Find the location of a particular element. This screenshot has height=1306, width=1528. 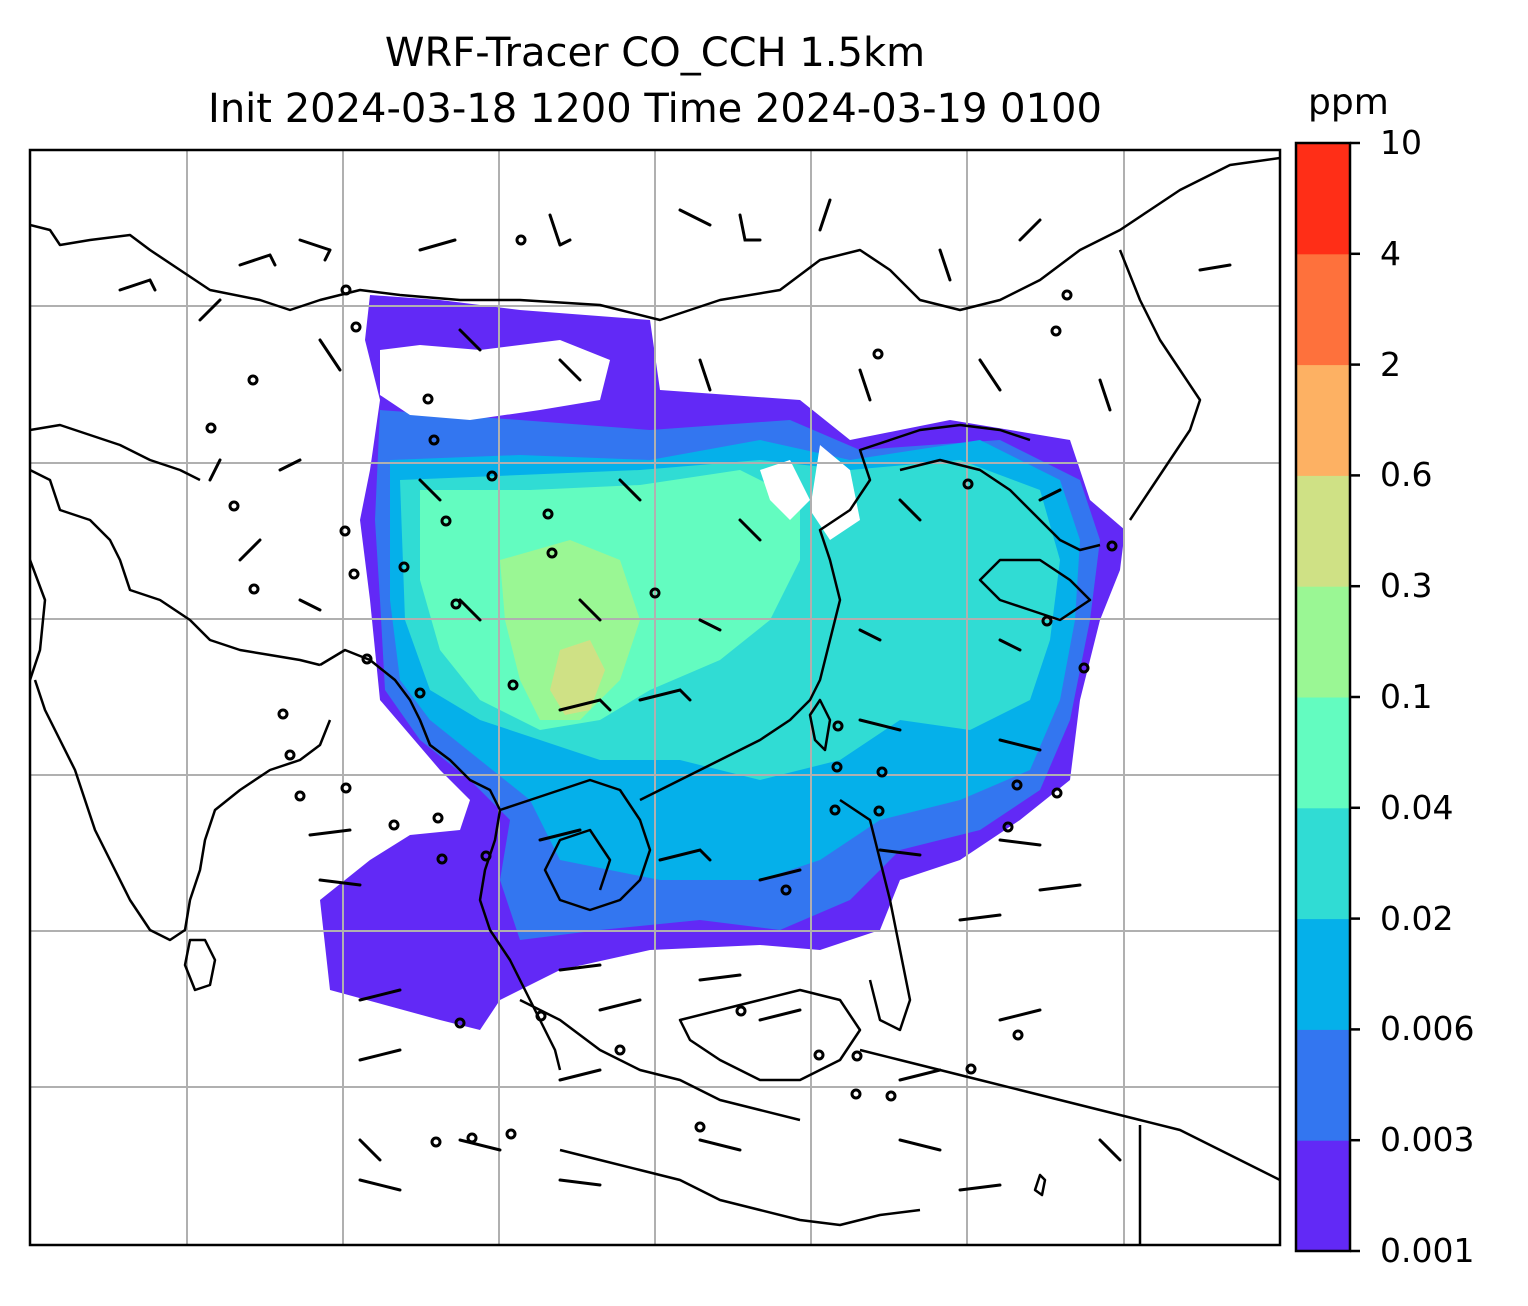

colorbar is located at coordinates (1327, 697).